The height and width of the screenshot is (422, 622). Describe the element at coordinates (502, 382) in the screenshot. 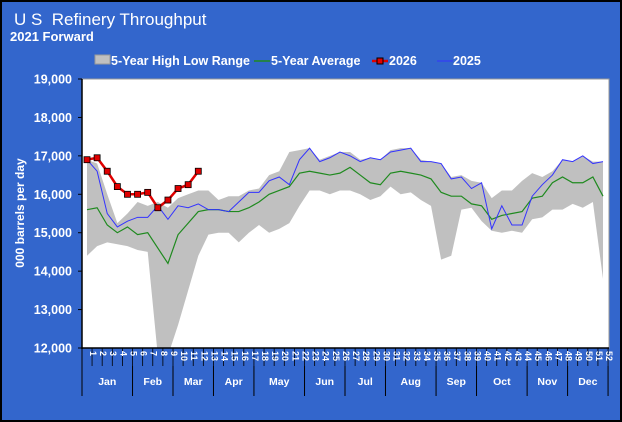

I see `month-label: Oct` at that location.